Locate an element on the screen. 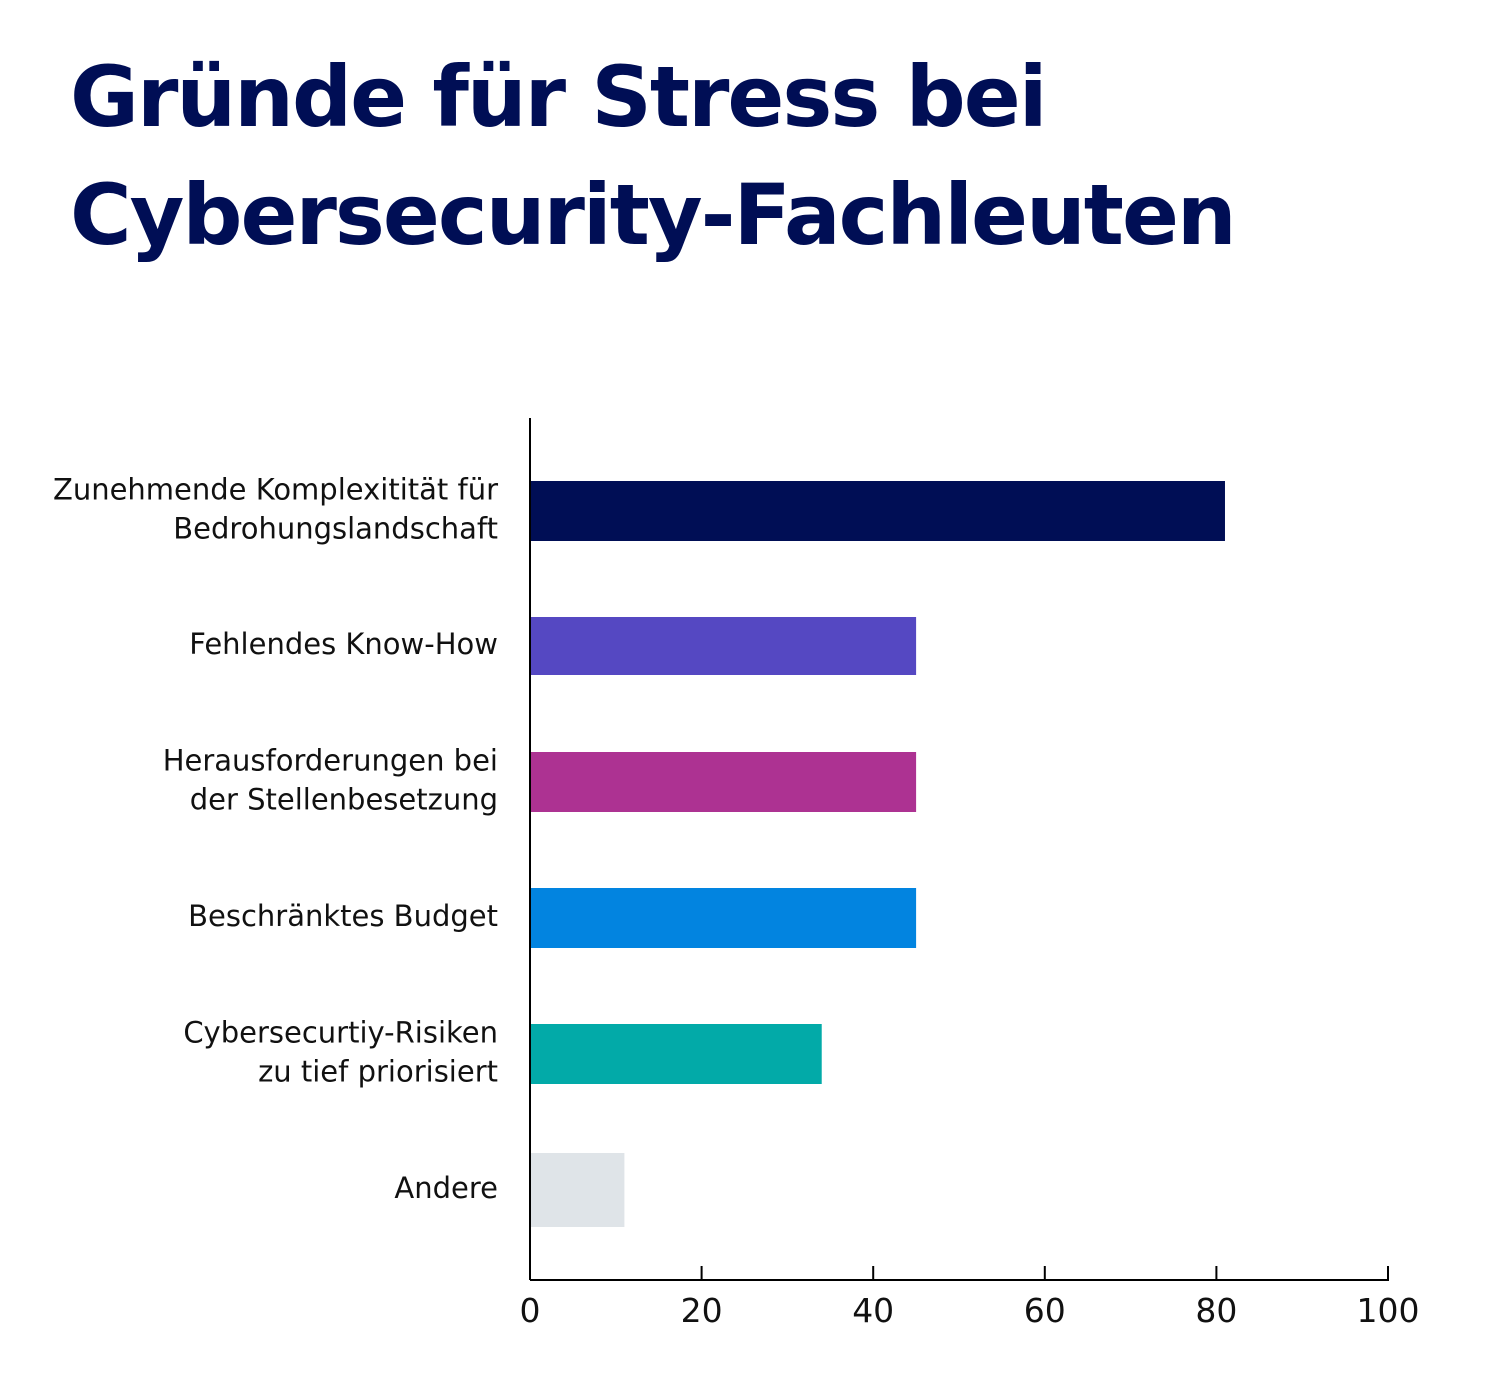  category-label-5-line-2: zu tief priorisiert is located at coordinates (378, 1072).